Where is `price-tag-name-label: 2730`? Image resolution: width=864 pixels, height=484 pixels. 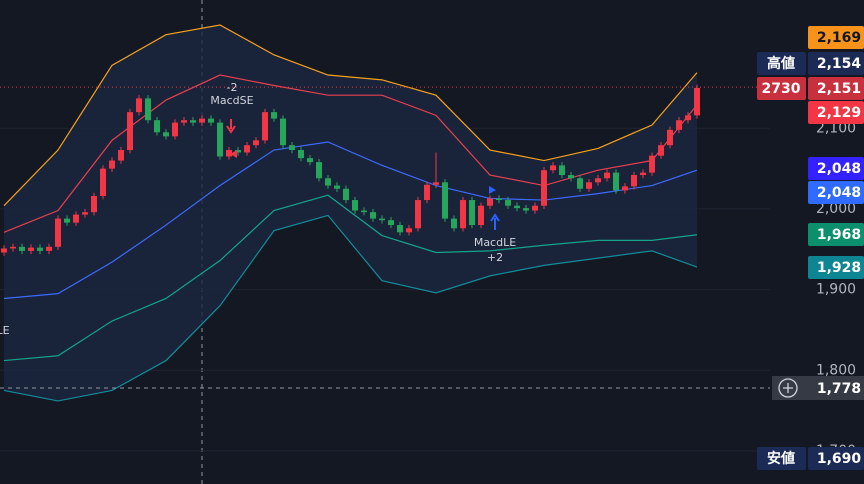
price-tag-name-label: 2730 is located at coordinates (781, 89).